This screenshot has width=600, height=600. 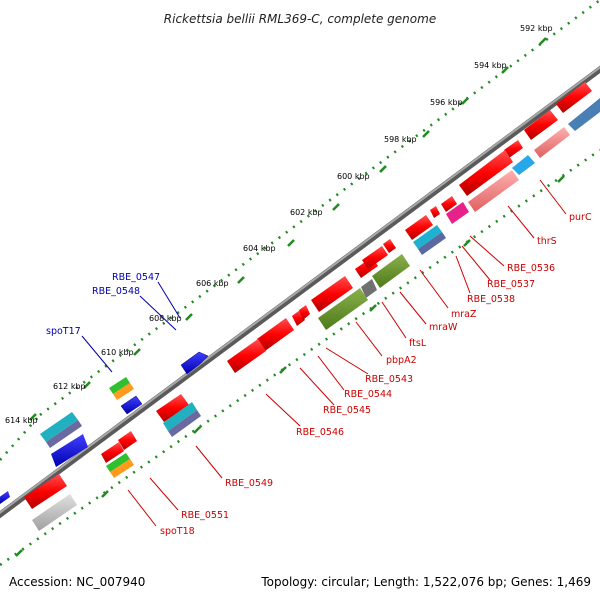 What do you see at coordinates (493, 191) in the screenshot?
I see `gene-arrow-thrS` at bounding box center [493, 191].